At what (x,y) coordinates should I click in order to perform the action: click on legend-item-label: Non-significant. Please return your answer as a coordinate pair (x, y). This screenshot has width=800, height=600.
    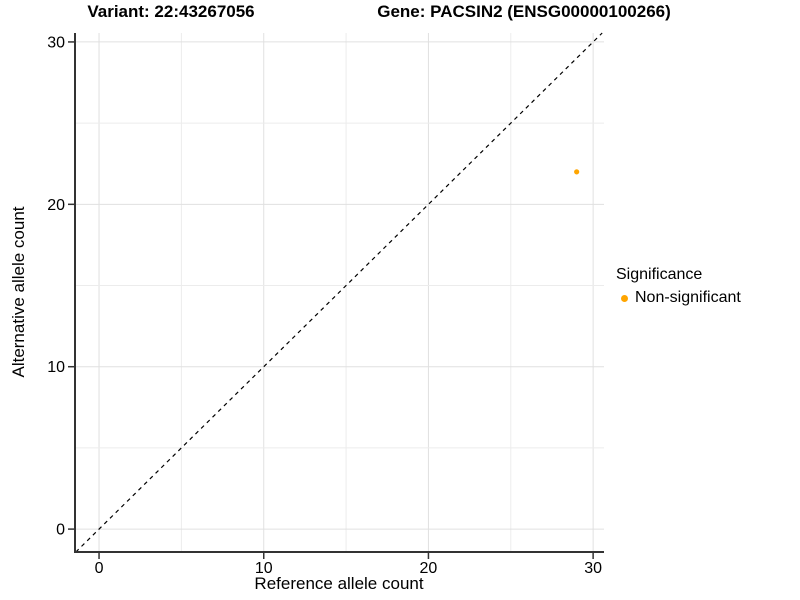
    Looking at the image, I should click on (688, 297).